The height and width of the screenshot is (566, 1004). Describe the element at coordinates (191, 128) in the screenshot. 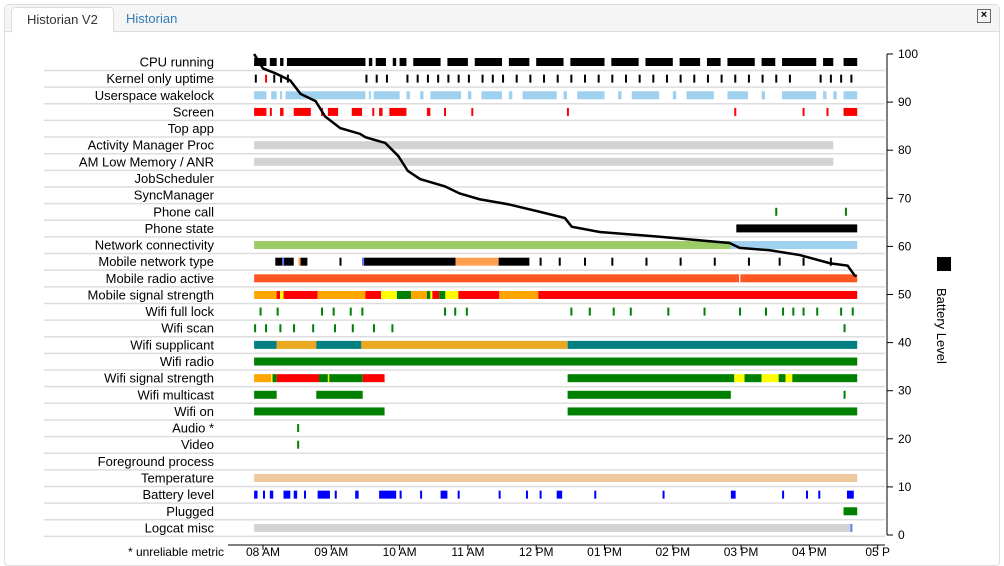

I see `row-label: Top app` at that location.